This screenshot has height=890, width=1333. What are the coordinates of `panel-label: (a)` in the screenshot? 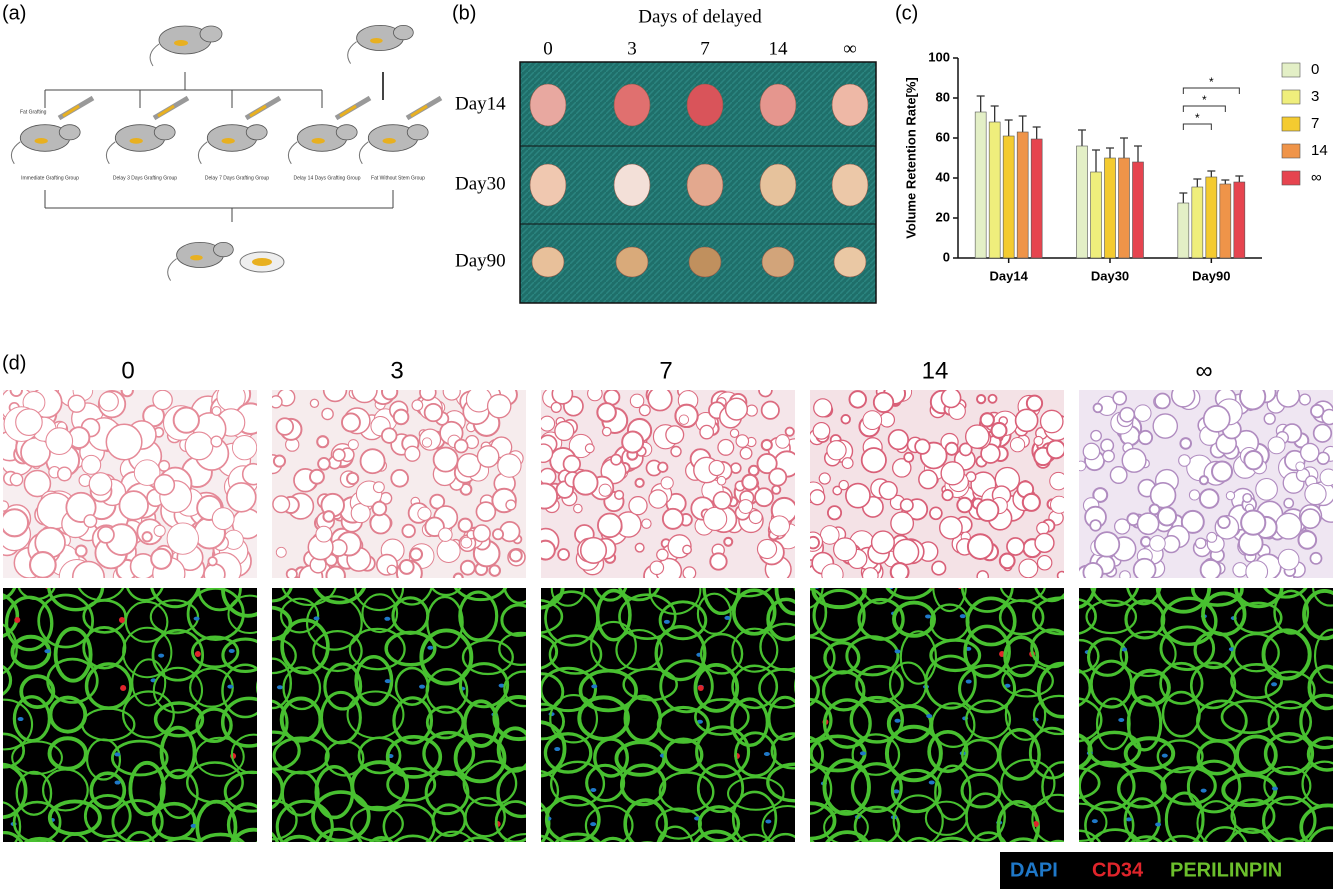 It's located at (14, 13).